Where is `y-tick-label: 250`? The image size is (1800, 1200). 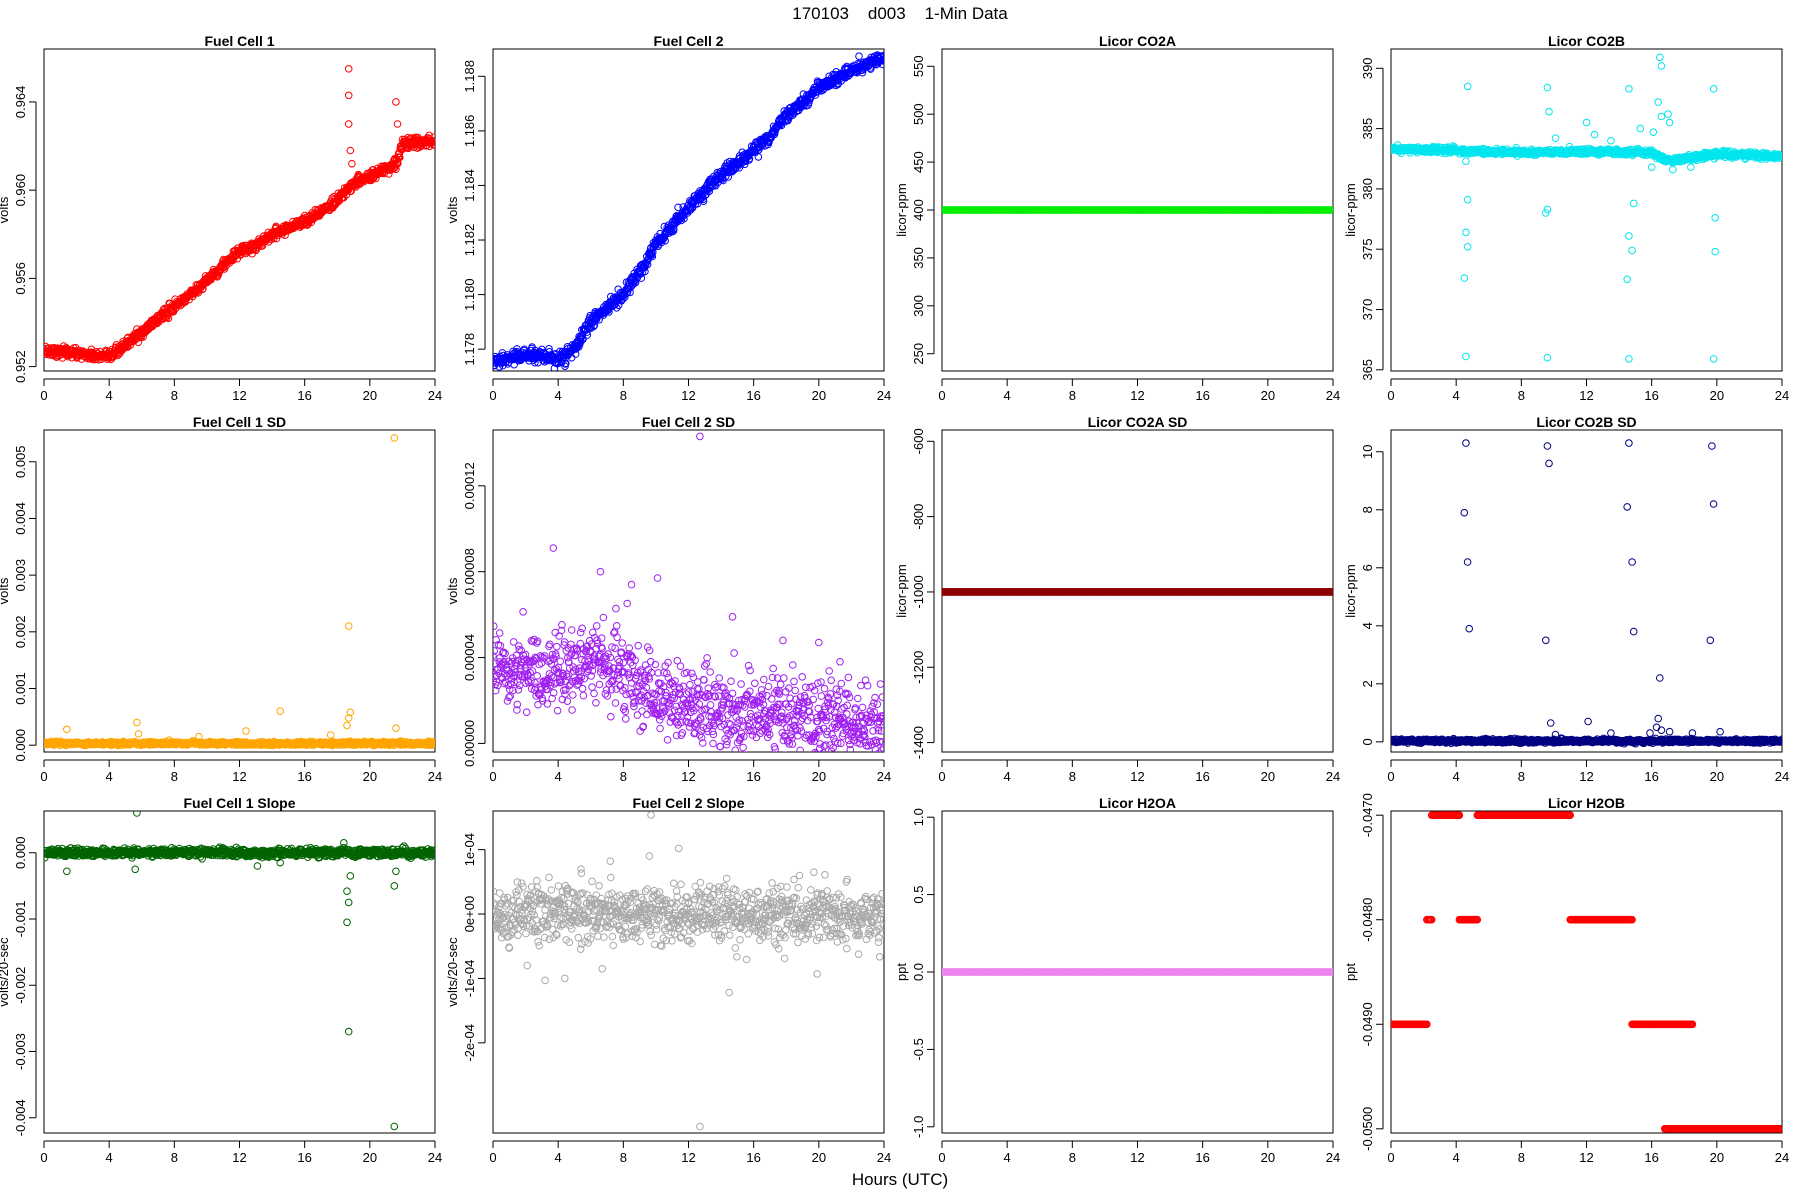
y-tick-label: 250 is located at coordinates (918, 354).